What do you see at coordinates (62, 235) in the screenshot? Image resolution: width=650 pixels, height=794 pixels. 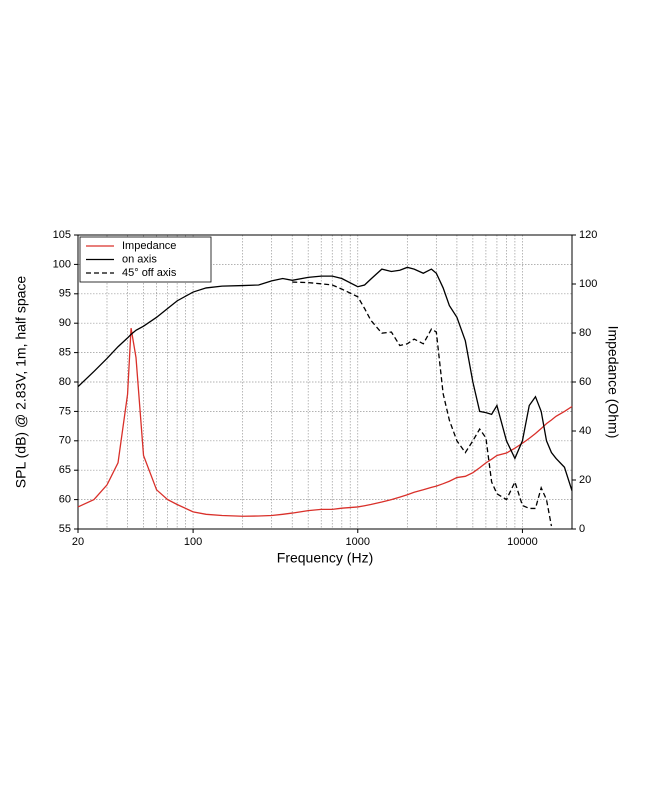 I see `y-tick-label: 105` at bounding box center [62, 235].